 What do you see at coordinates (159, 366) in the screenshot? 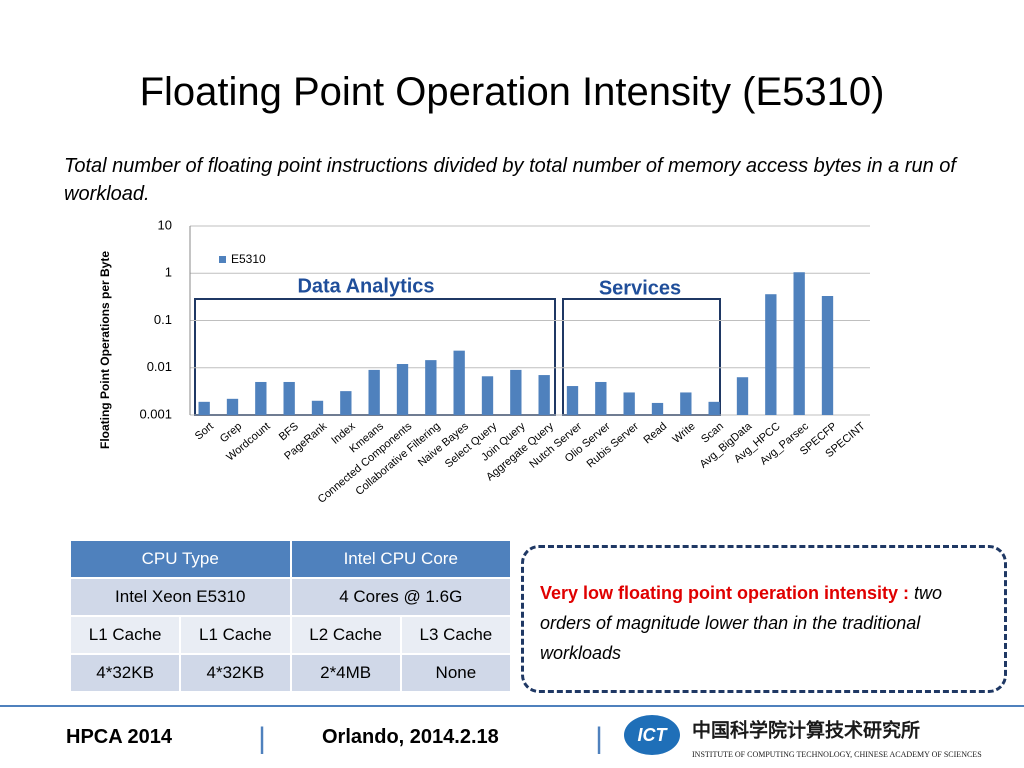
I see `y-tick-label: 0.01` at bounding box center [159, 366].